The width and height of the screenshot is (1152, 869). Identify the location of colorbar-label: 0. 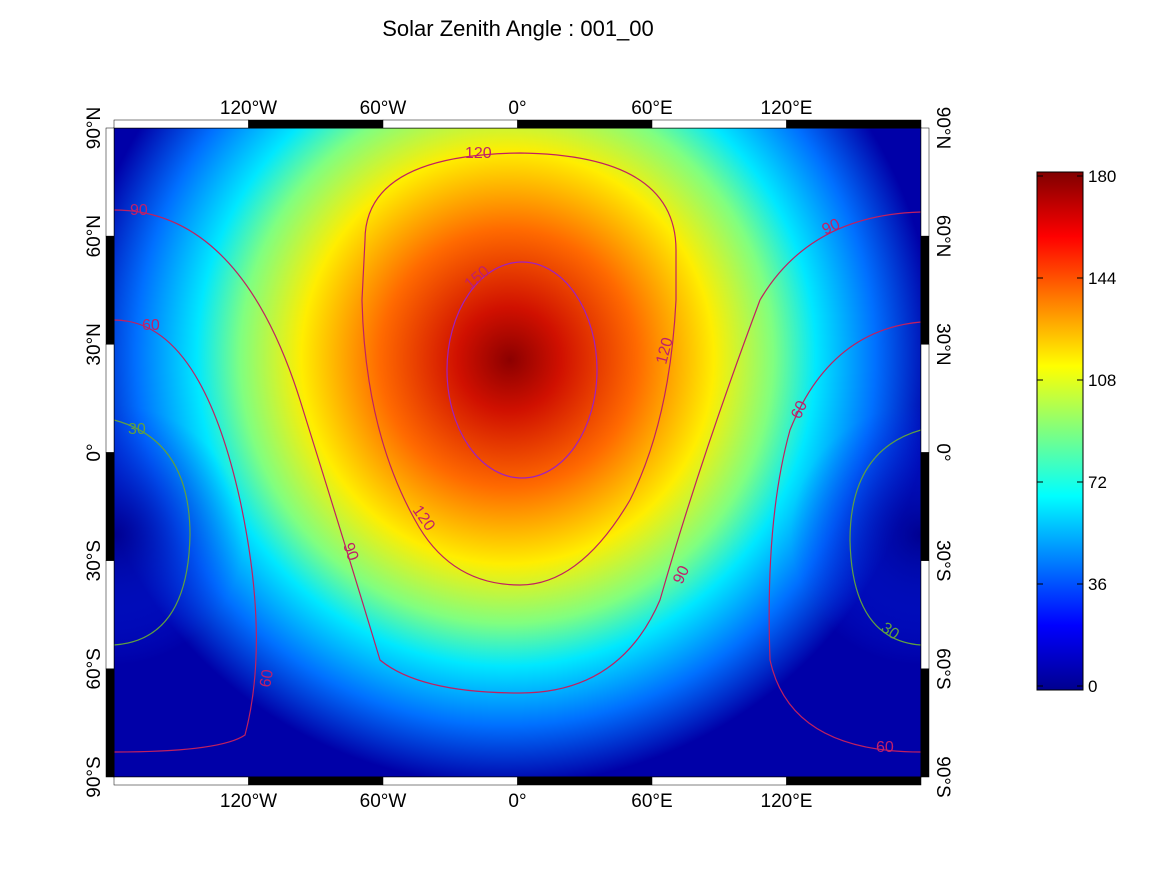
(1092, 686).